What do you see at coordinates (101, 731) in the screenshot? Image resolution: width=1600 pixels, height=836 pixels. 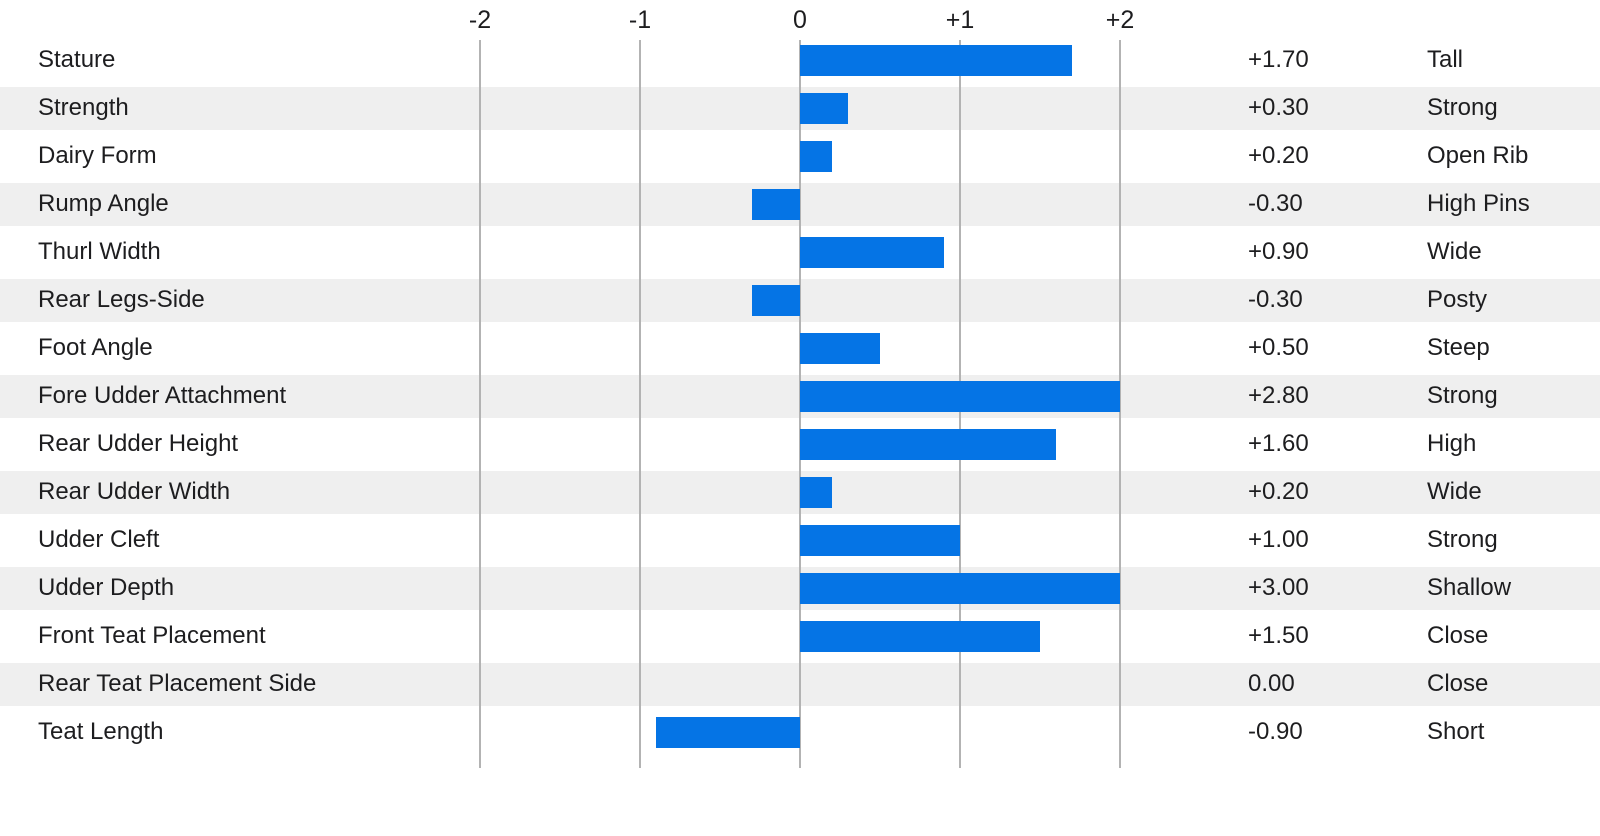 I see `trait-label: Teat Length` at bounding box center [101, 731].